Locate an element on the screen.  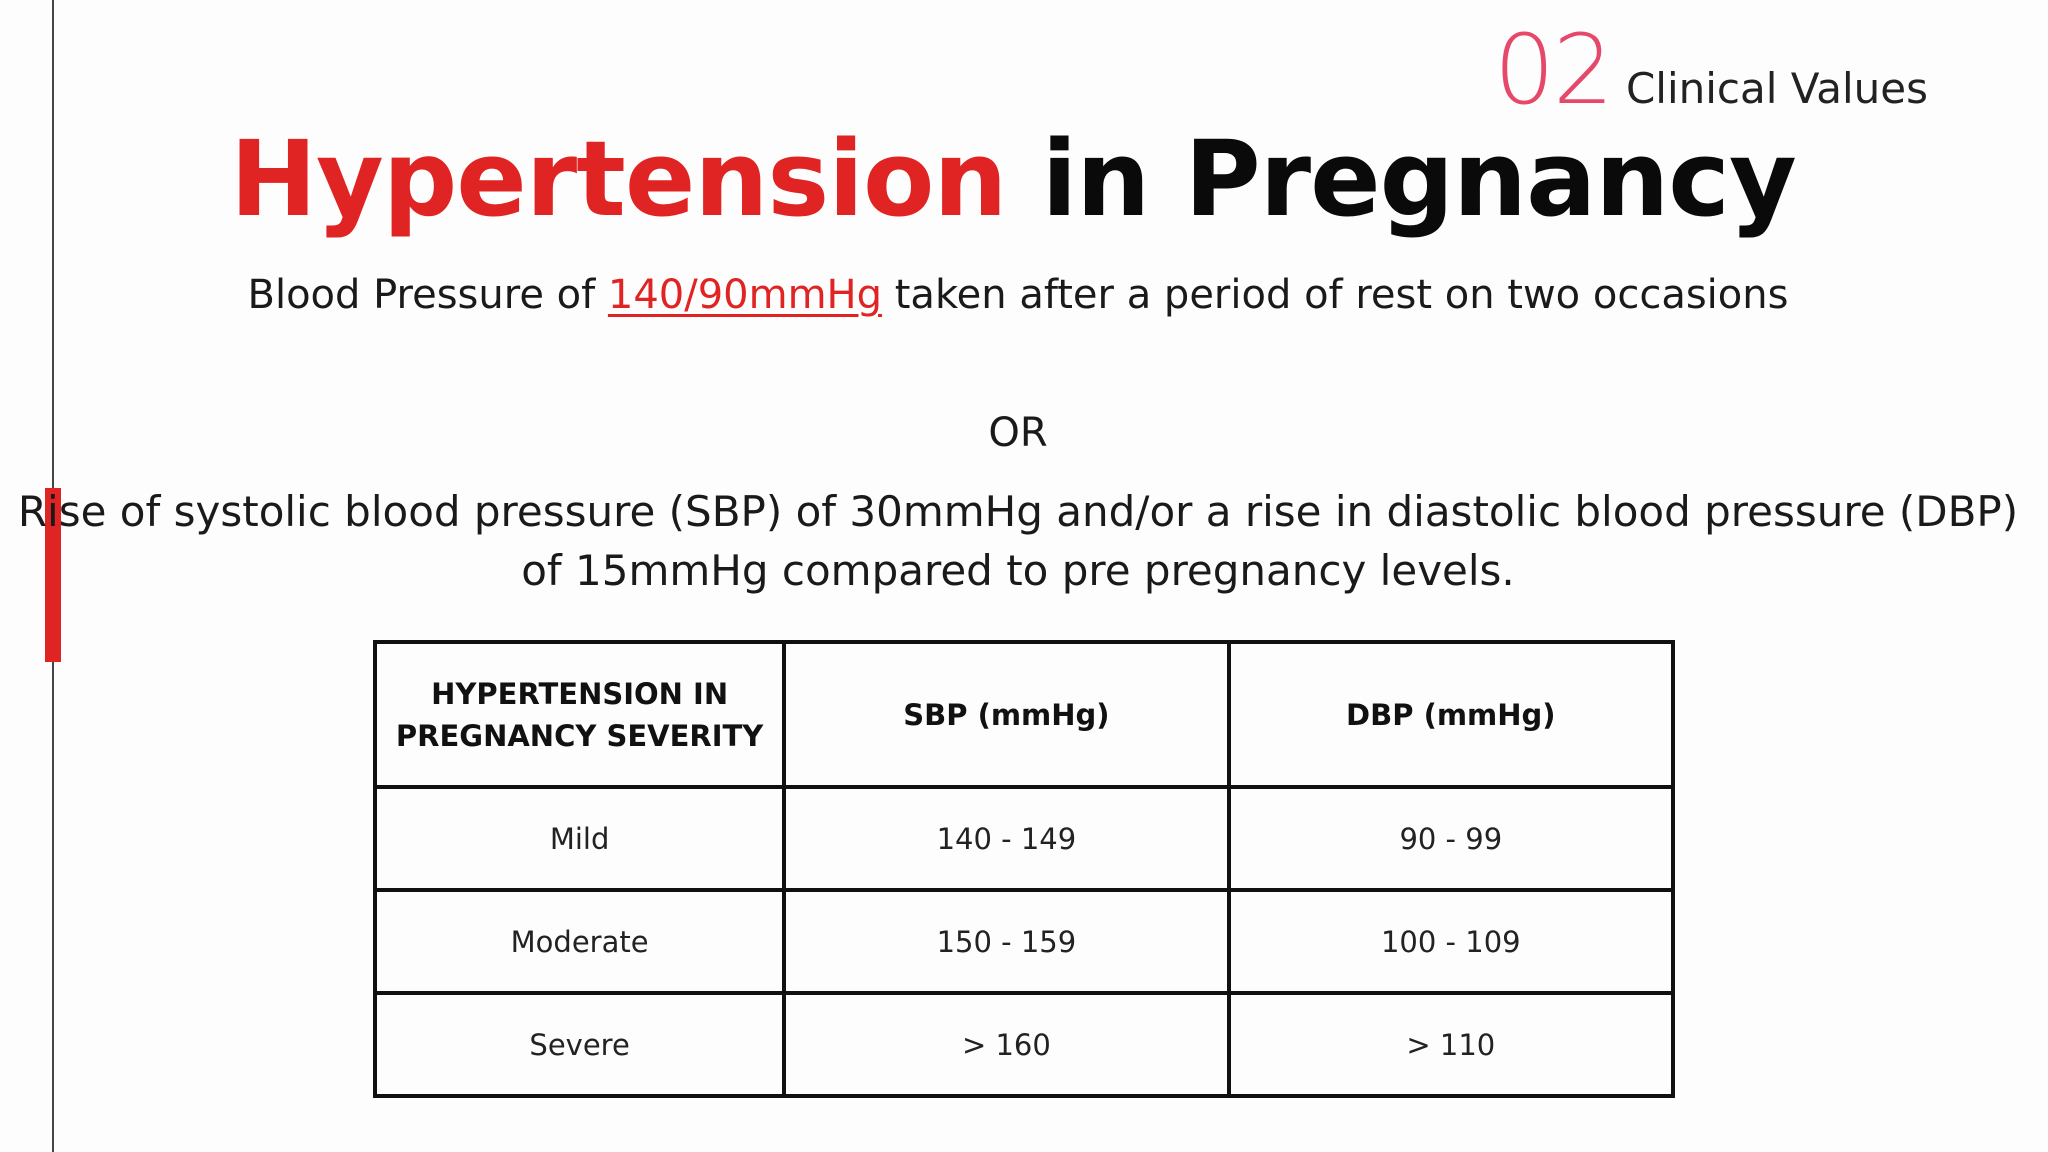
title-highlight: Hypertension is located at coordinates (618, 179).